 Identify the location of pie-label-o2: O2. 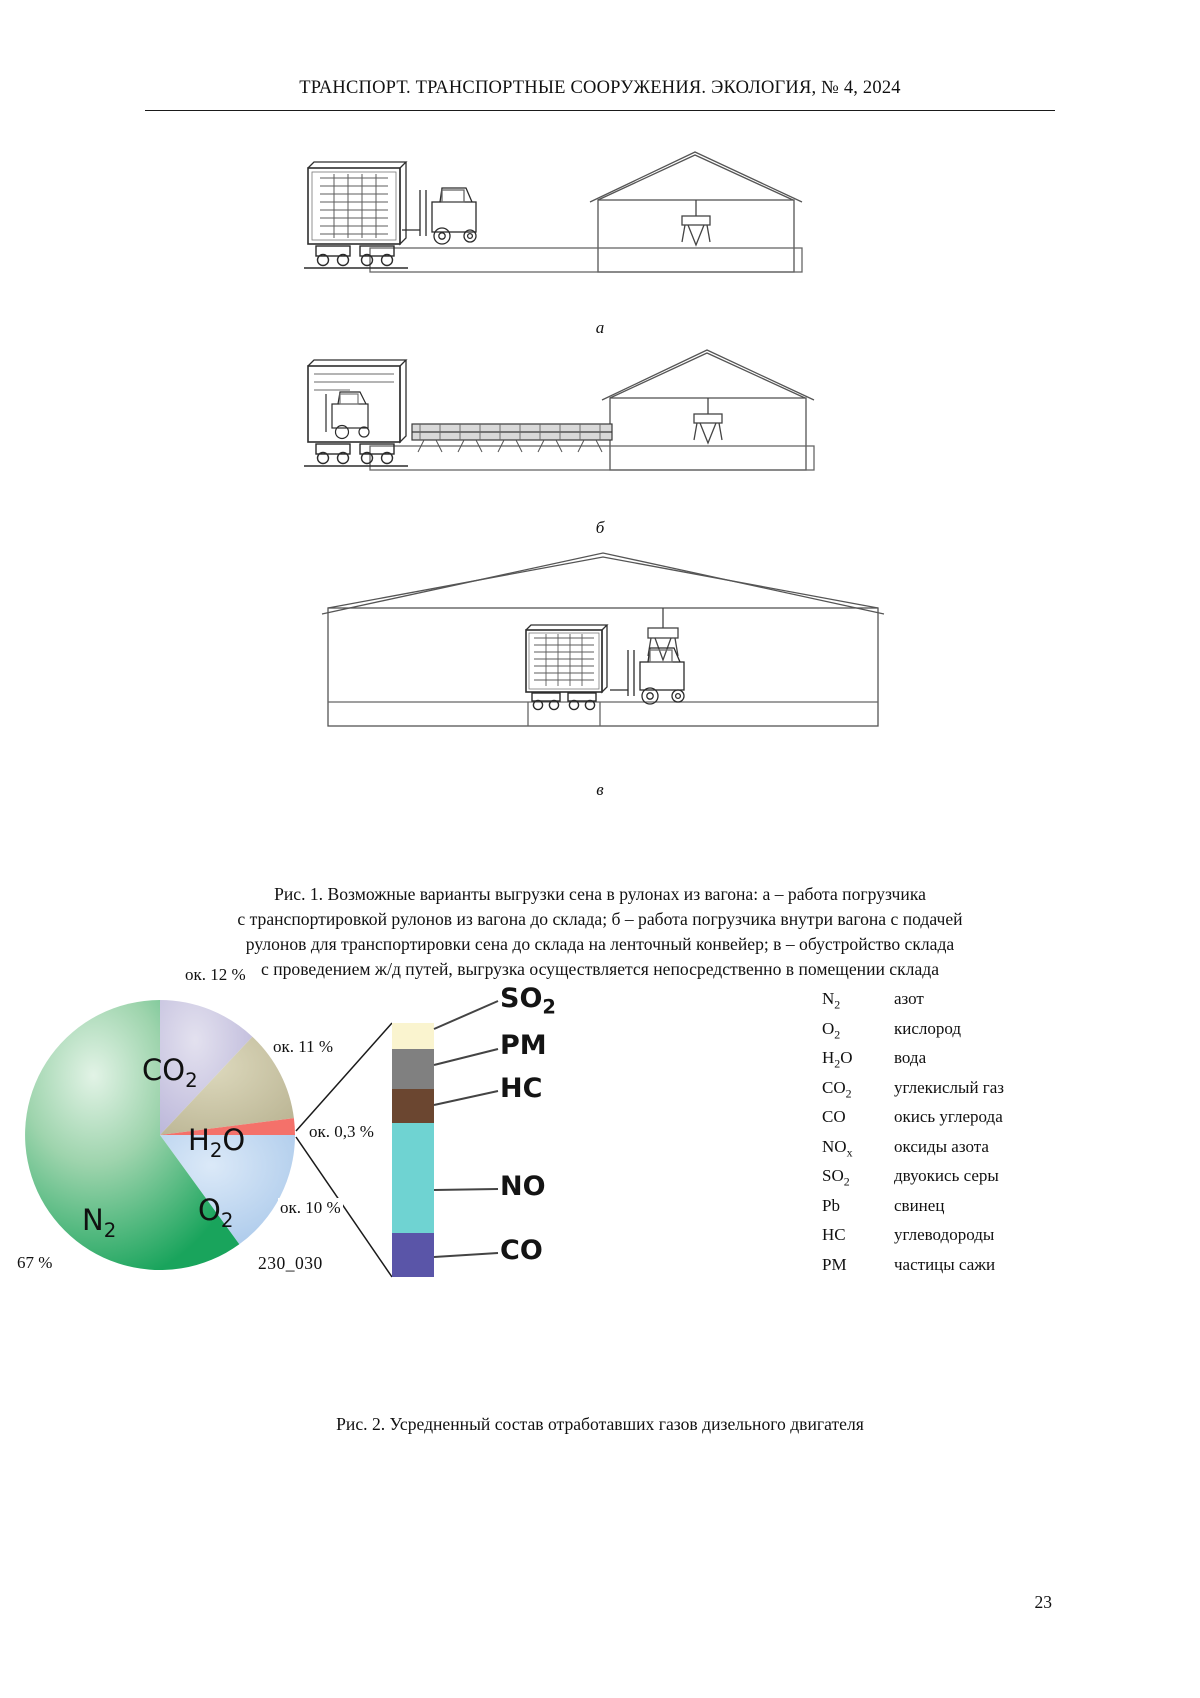
(216, 1212).